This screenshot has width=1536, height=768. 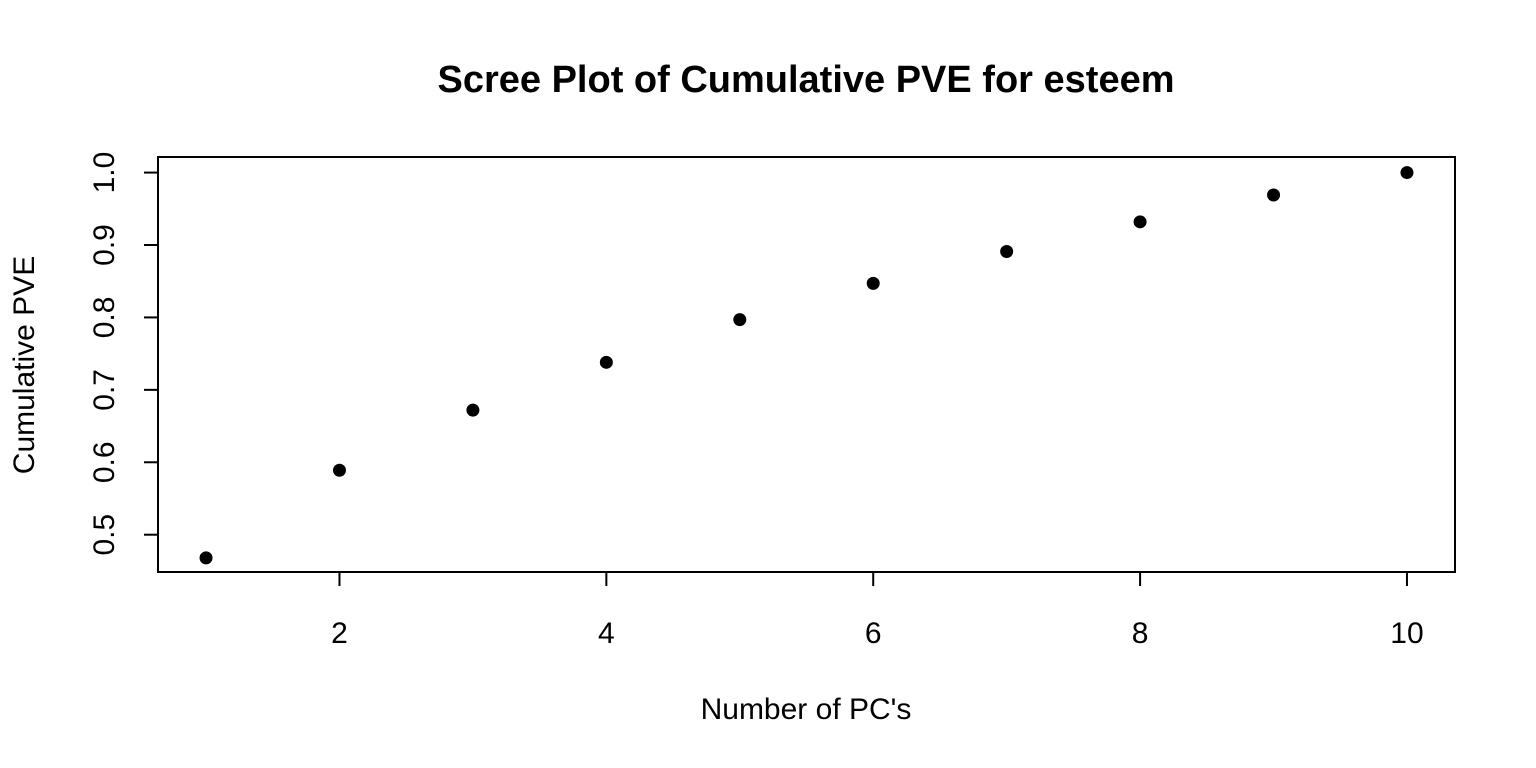 What do you see at coordinates (877, 611) in the screenshot?
I see `x-axis: 2 4 6 8 10` at bounding box center [877, 611].